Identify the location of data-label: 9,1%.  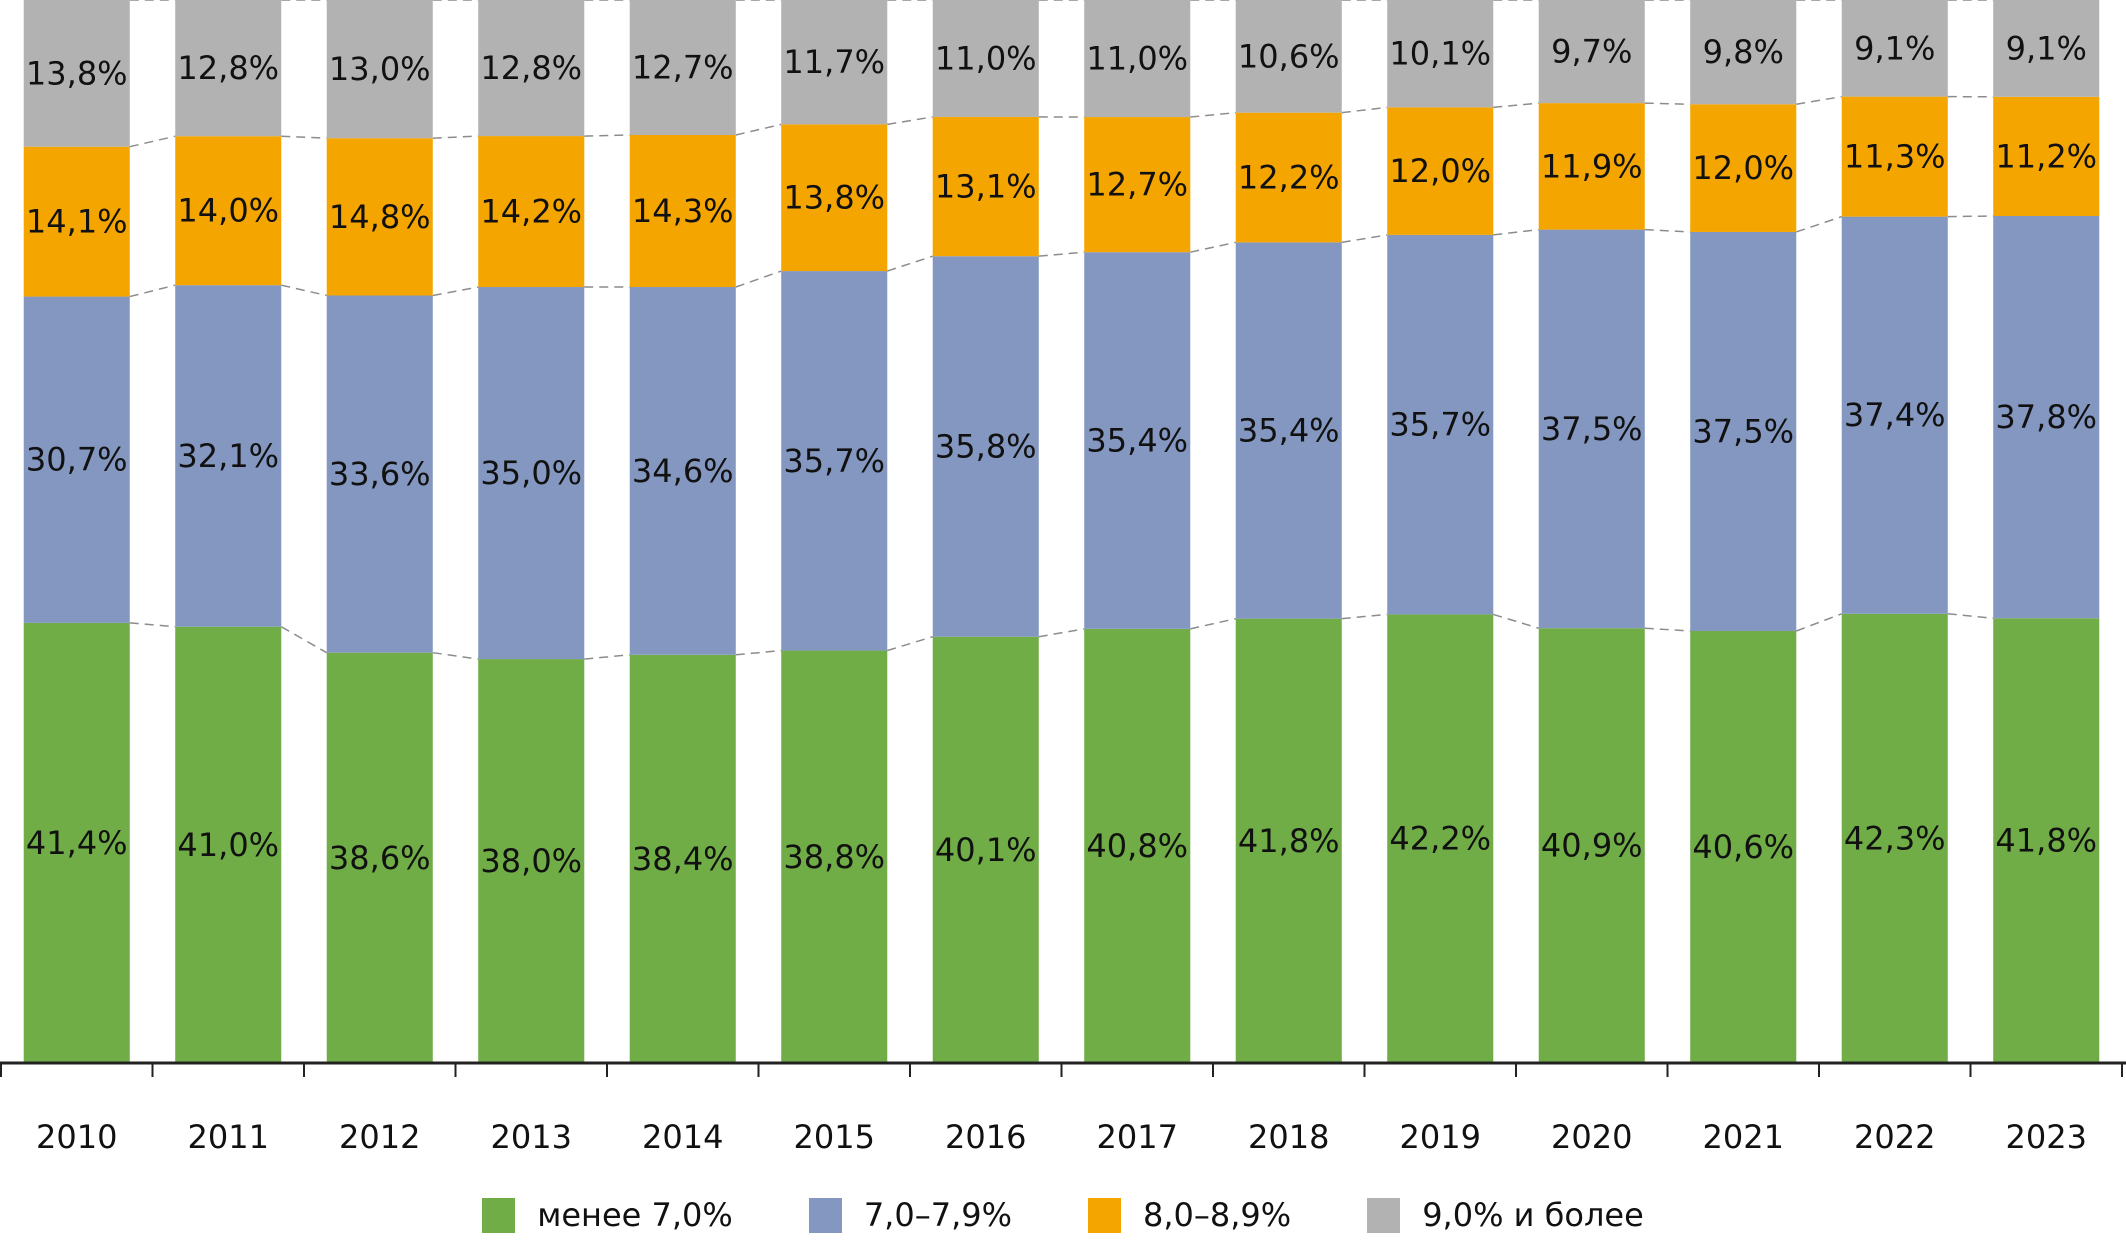
(1894, 48).